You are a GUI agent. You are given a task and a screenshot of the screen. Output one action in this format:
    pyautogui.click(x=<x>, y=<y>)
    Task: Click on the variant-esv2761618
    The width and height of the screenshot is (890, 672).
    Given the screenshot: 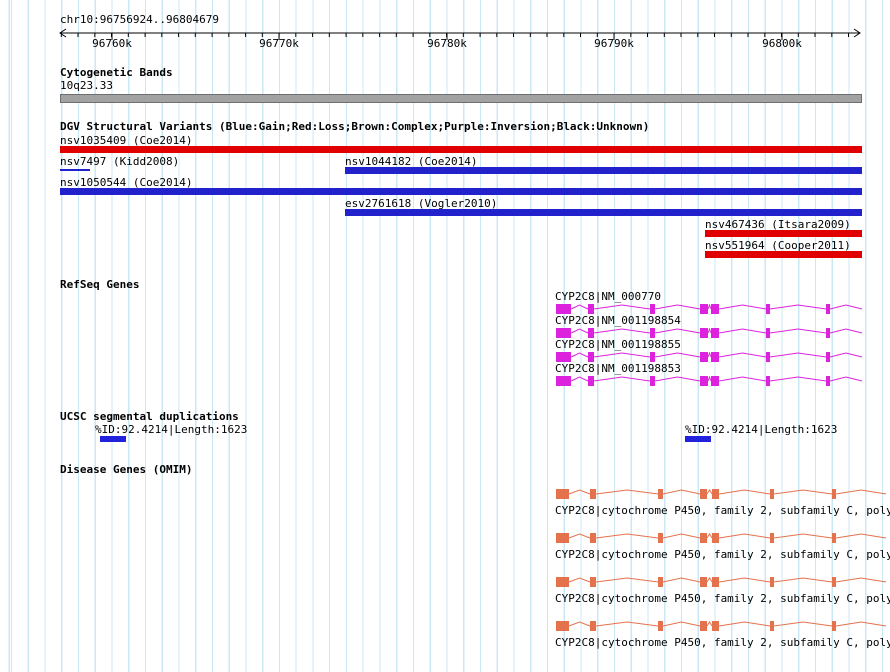 What is the action you would take?
    pyautogui.click(x=603, y=212)
    